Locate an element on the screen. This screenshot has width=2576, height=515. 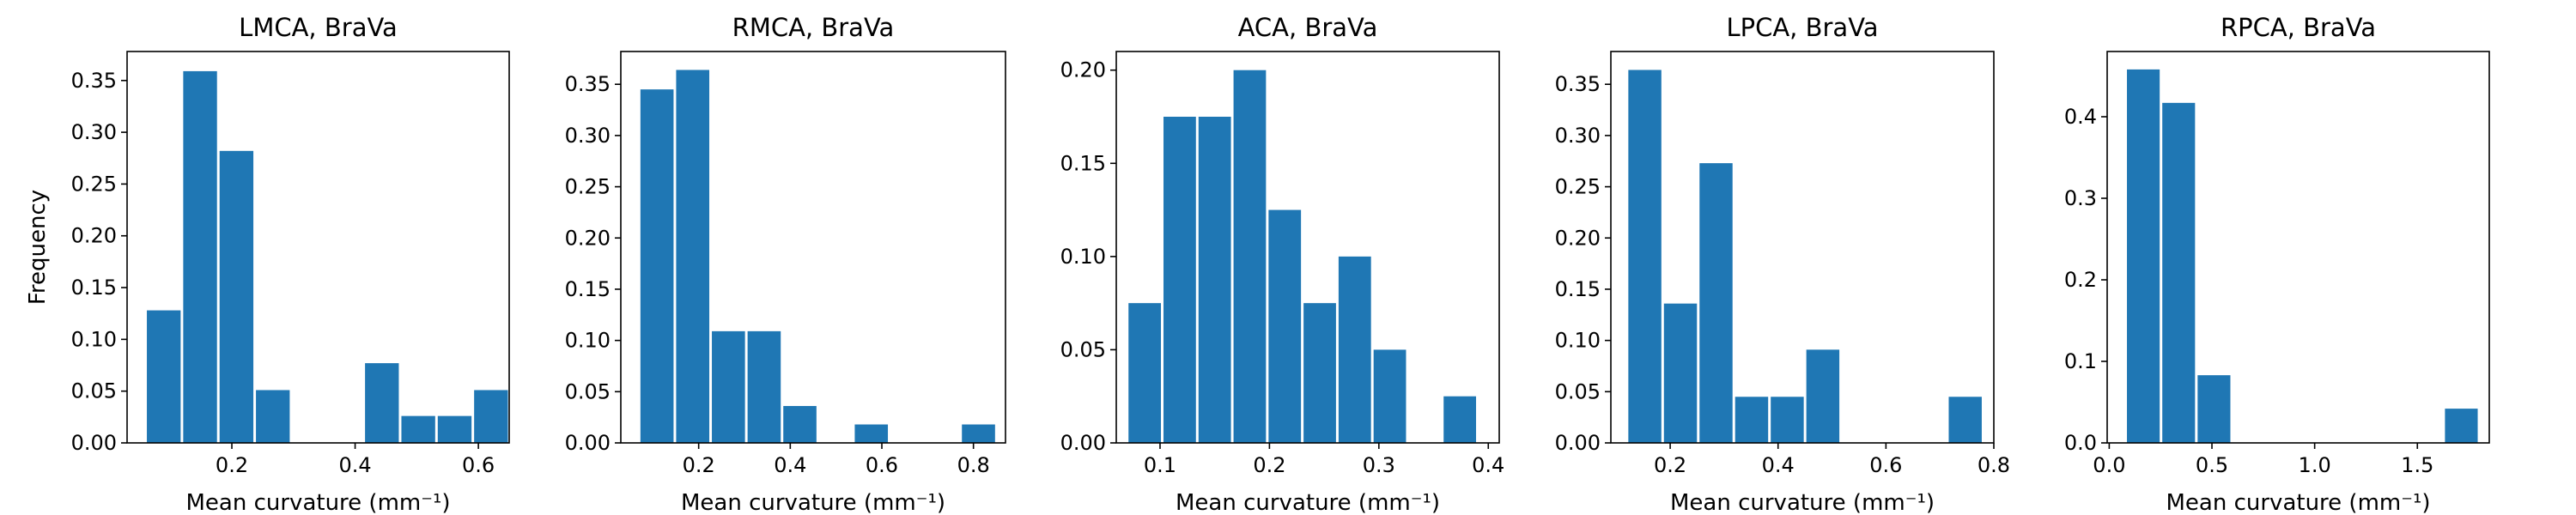
x-tick-label: 0.3 is located at coordinates (1379, 465).